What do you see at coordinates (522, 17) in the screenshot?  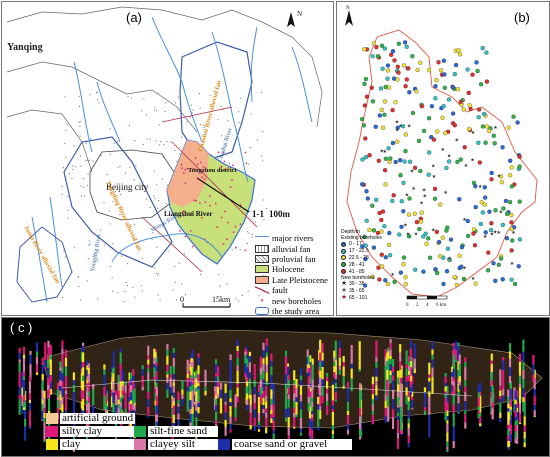 I see `panel-b-label: (b)` at bounding box center [522, 17].